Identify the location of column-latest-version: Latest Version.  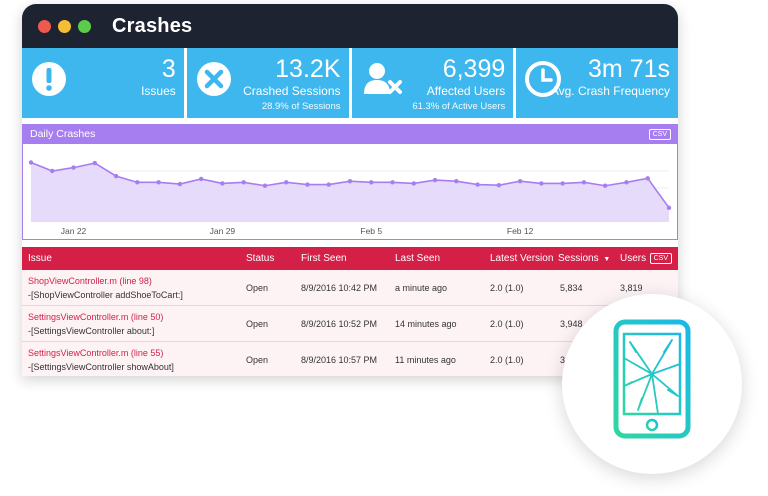
(522, 258).